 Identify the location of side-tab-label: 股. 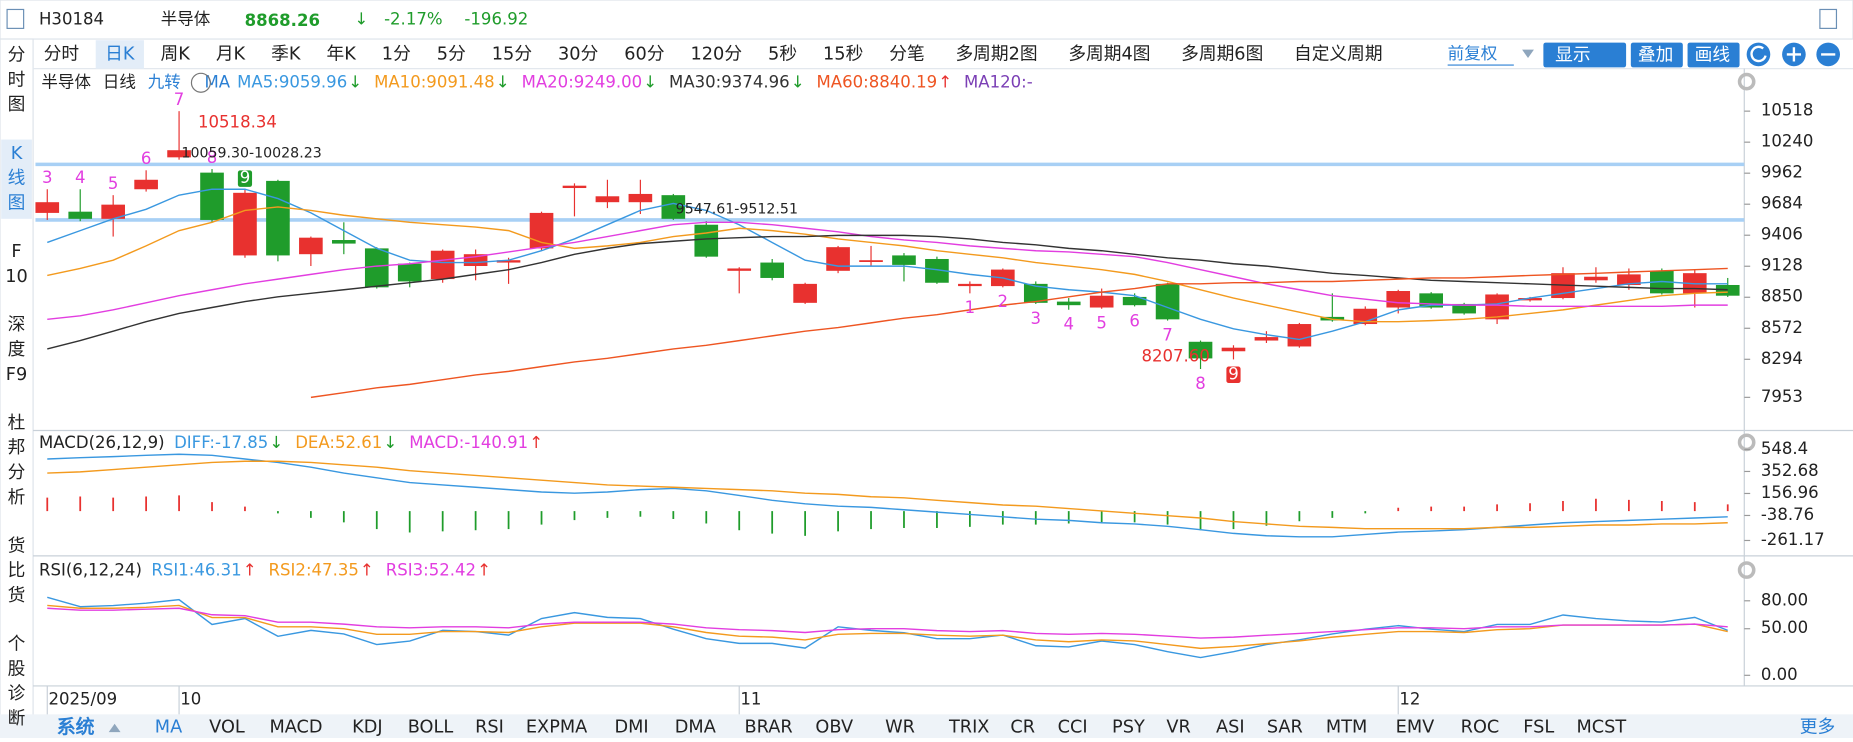
(17, 669).